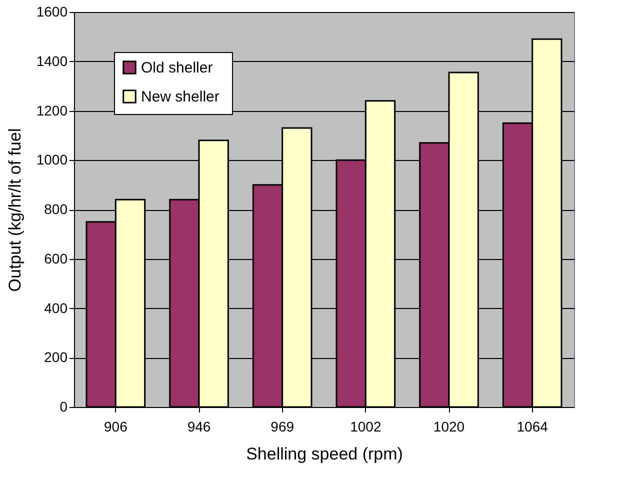  What do you see at coordinates (199, 426) in the screenshot?
I see `x-tick-label: 946` at bounding box center [199, 426].